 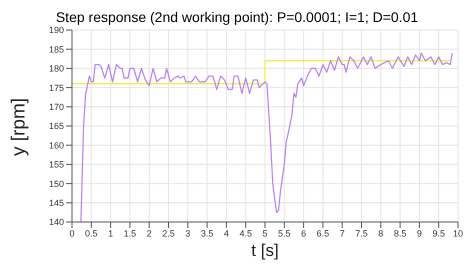 What do you see at coordinates (56, 107) in the screenshot?
I see `y-tick-label: 170` at bounding box center [56, 107].